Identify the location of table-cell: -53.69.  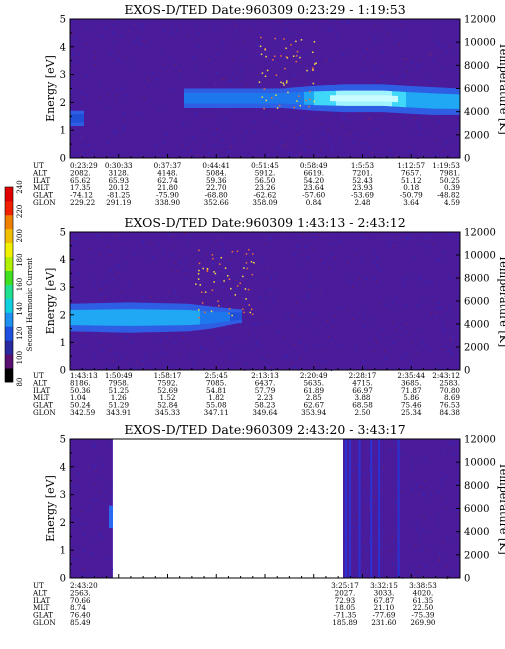
(362, 195).